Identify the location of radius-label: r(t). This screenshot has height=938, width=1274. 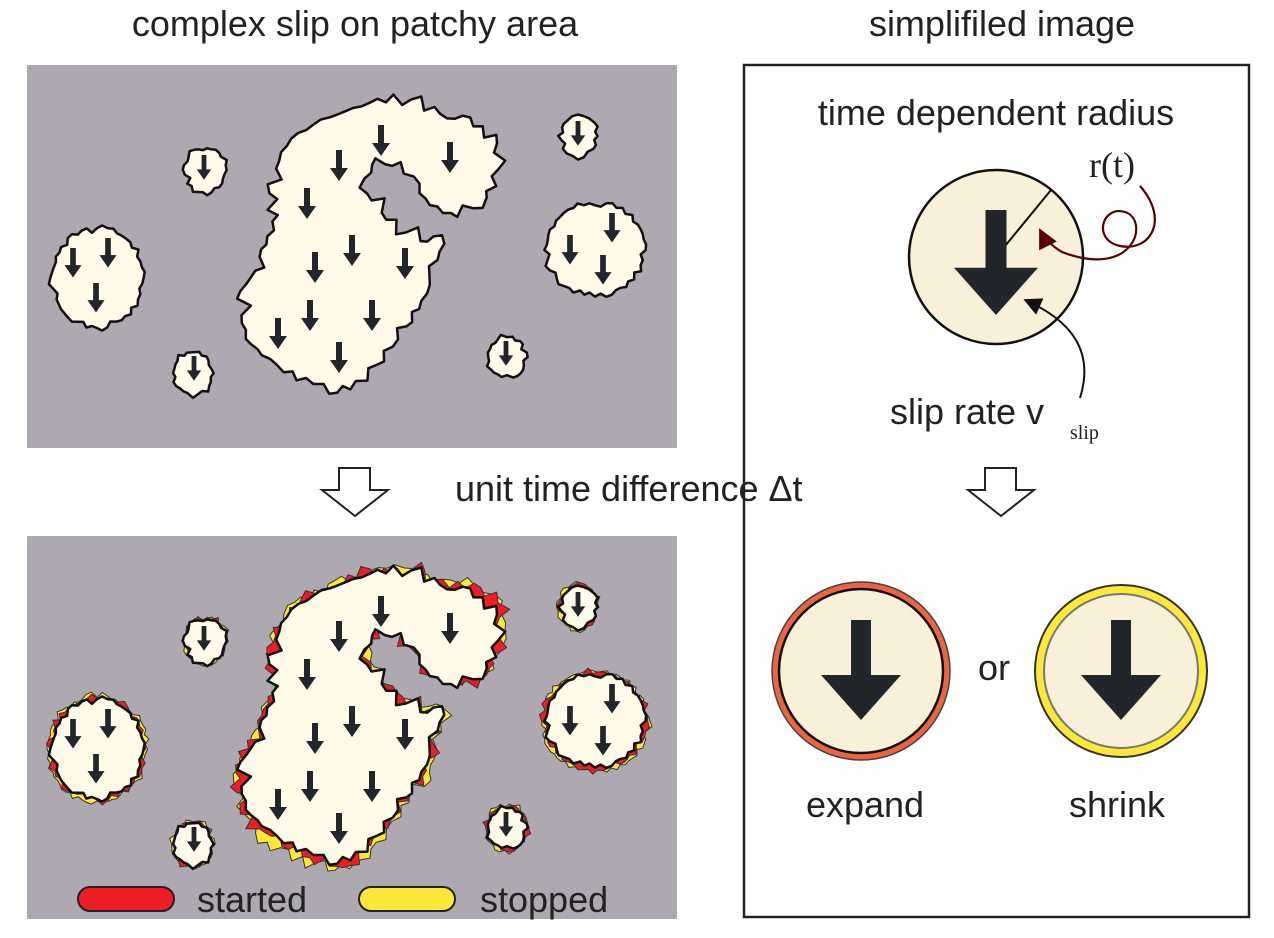
(1112, 165).